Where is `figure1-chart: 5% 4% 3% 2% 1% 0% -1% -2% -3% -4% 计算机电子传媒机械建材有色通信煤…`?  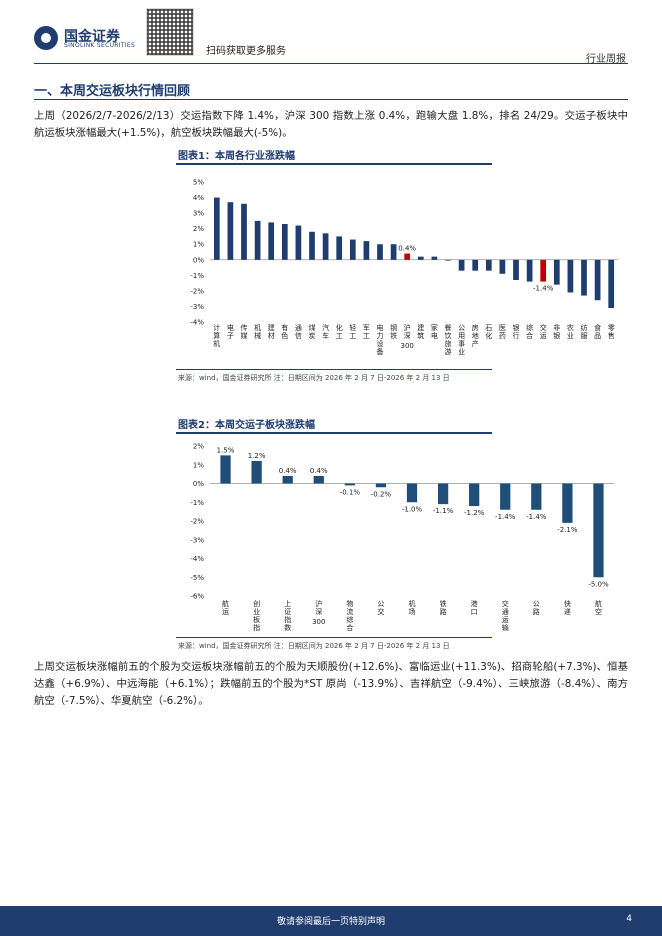 figure1-chart: 5% 4% 3% 2% 1% 0% -1% -2% -3% -4% 计算机电子传媒机械建材有色通信煤… is located at coordinates (404, 267).